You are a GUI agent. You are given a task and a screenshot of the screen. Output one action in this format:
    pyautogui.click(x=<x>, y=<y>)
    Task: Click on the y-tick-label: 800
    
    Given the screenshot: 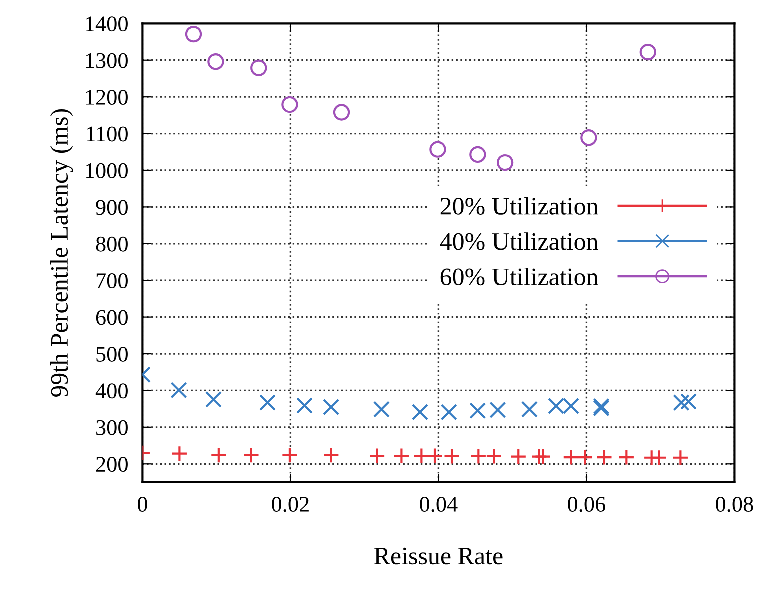 What is the action you would take?
    pyautogui.click(x=112, y=244)
    